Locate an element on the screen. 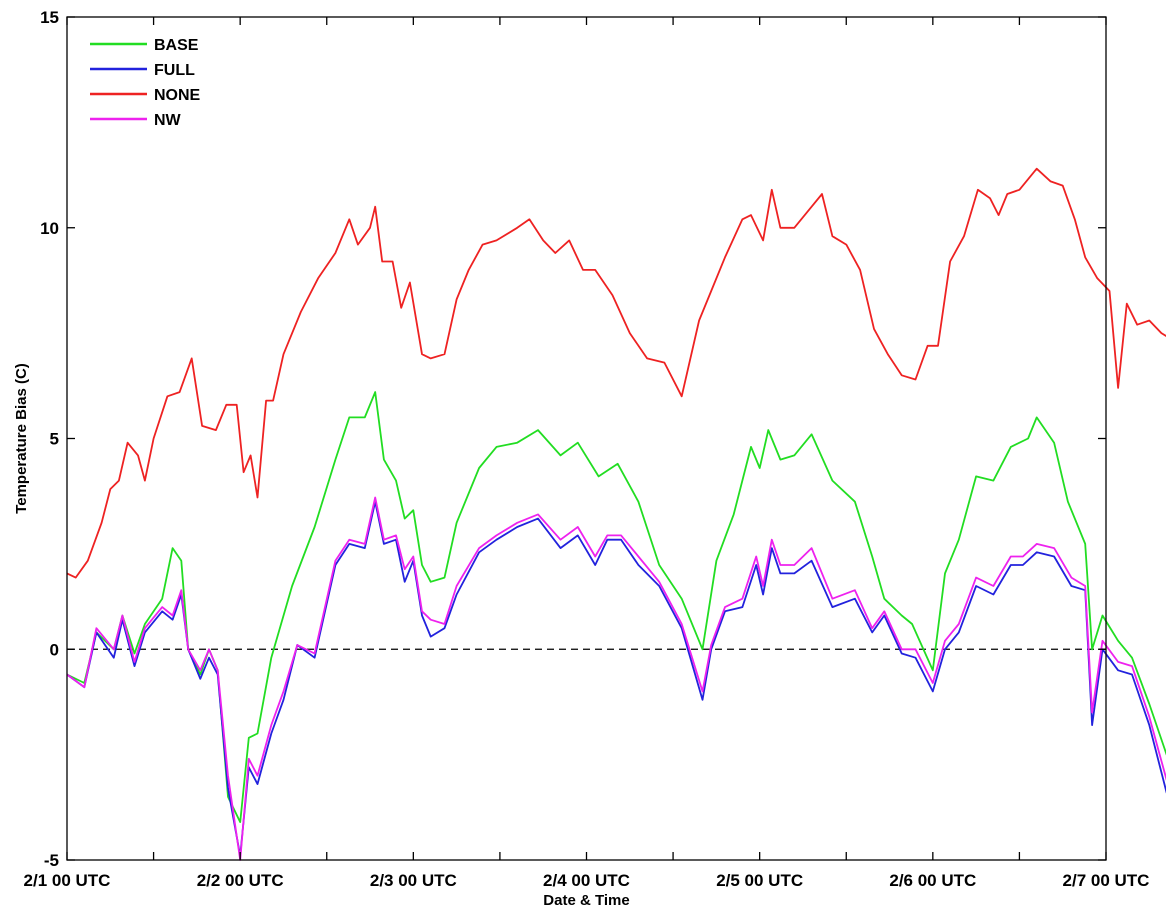 The image size is (1166, 911). x-tick-label: 2/6 00 UTC is located at coordinates (932, 880).